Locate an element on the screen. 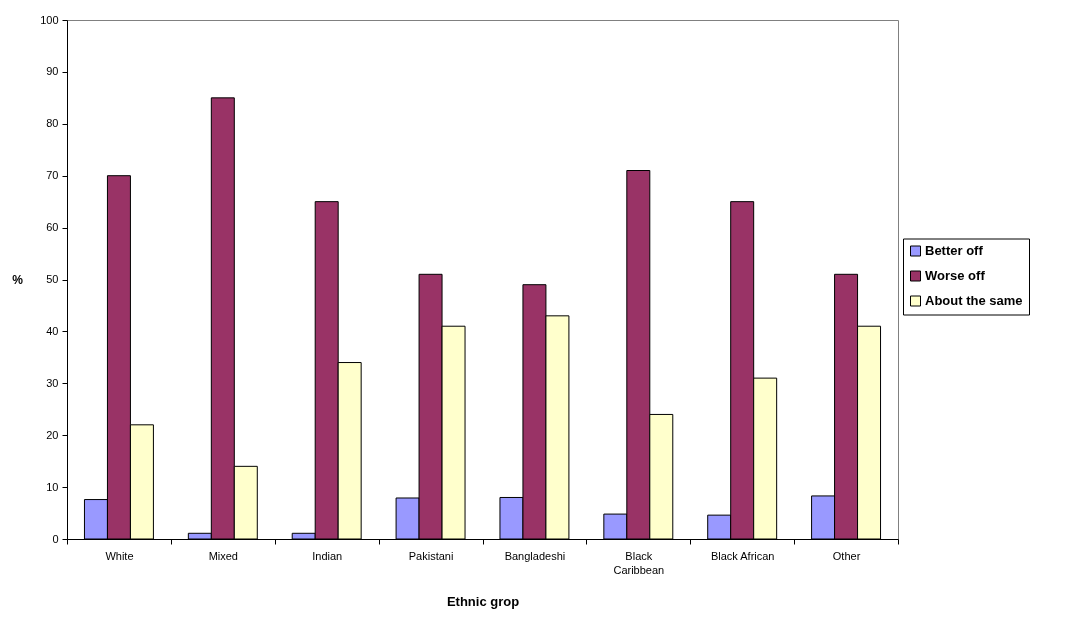  y-tick-label: 70 is located at coordinates (52, 175).